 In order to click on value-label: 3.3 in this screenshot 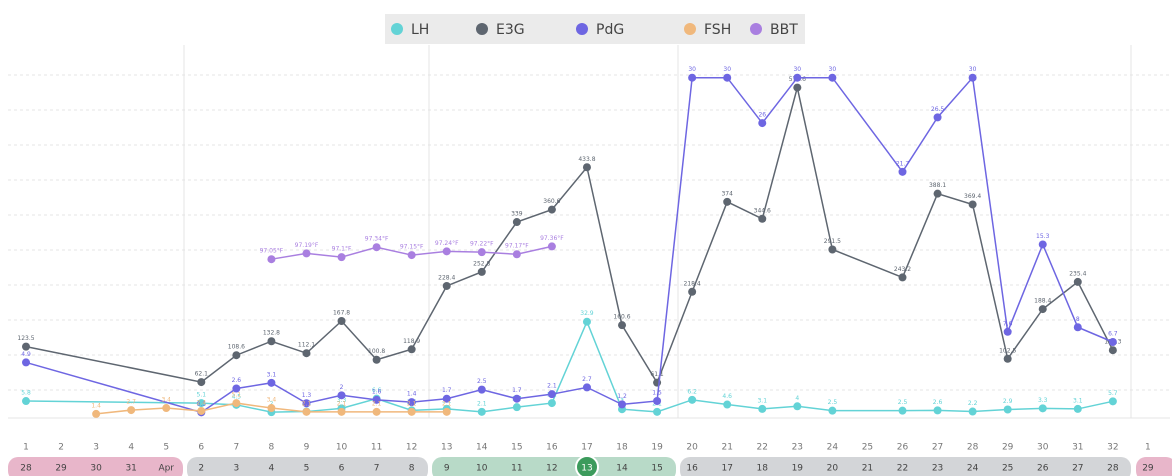, I will do `click(342, 400)`.